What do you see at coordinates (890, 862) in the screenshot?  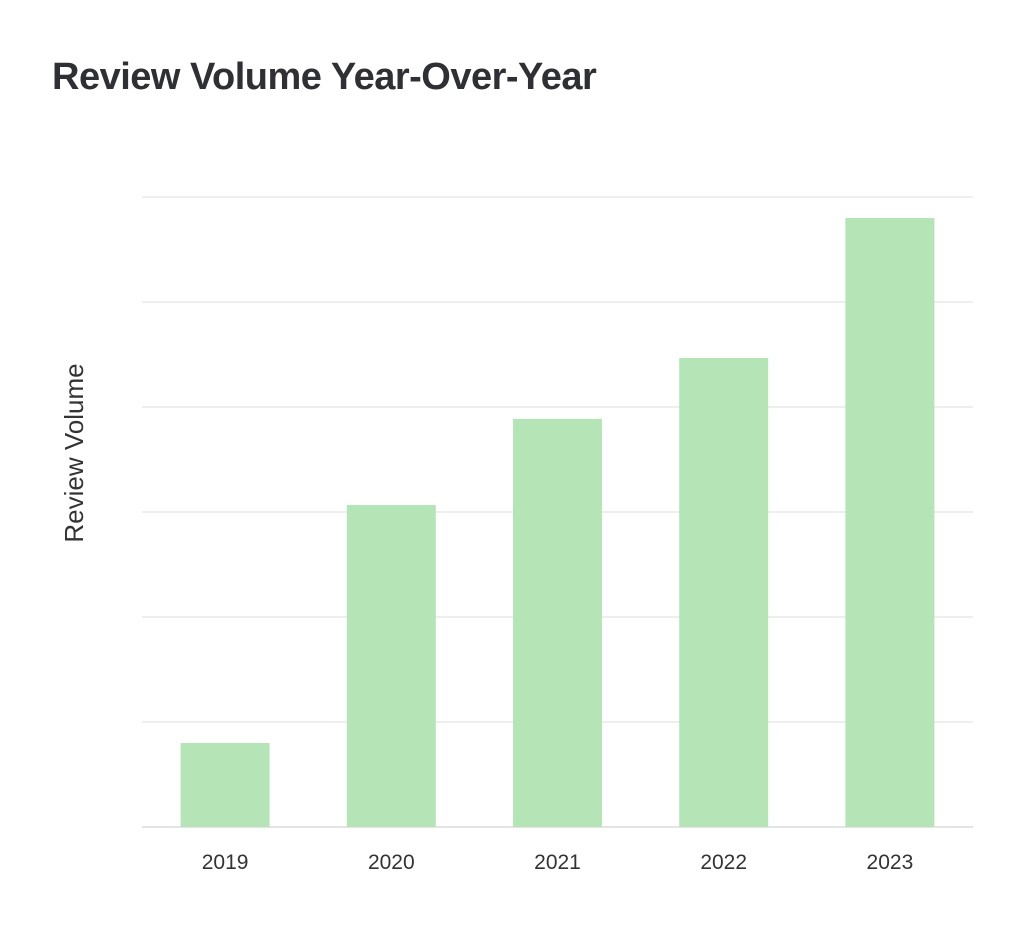 I see `x-tick-label-2023: 2023` at bounding box center [890, 862].